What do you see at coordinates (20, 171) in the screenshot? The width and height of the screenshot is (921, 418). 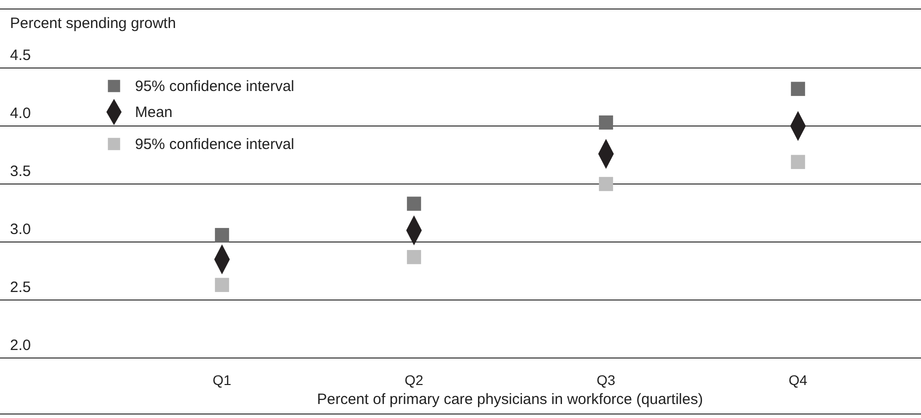 I see `y-tick-label: 3.5` at bounding box center [20, 171].